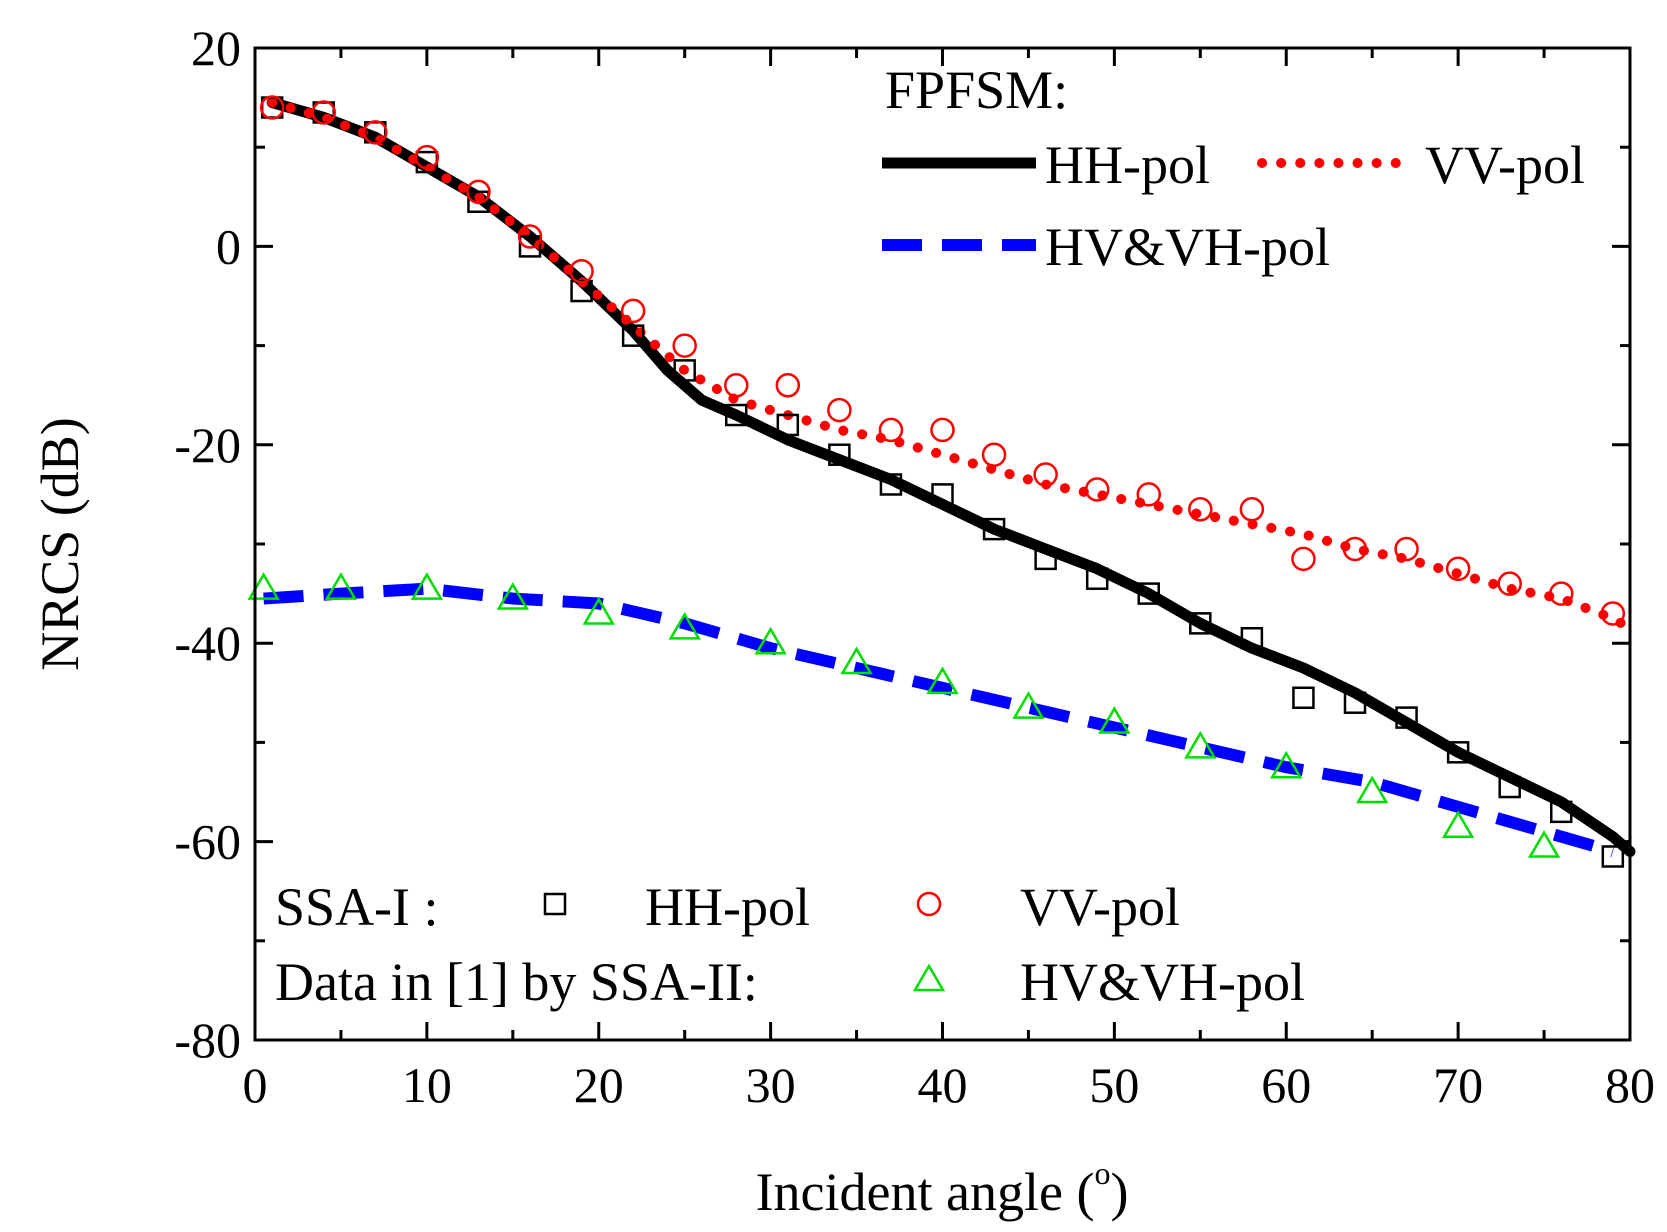 The image size is (1667, 1232). Describe the element at coordinates (357, 907) in the screenshot. I see `legend-ssa-label: SSA-I :` at that location.